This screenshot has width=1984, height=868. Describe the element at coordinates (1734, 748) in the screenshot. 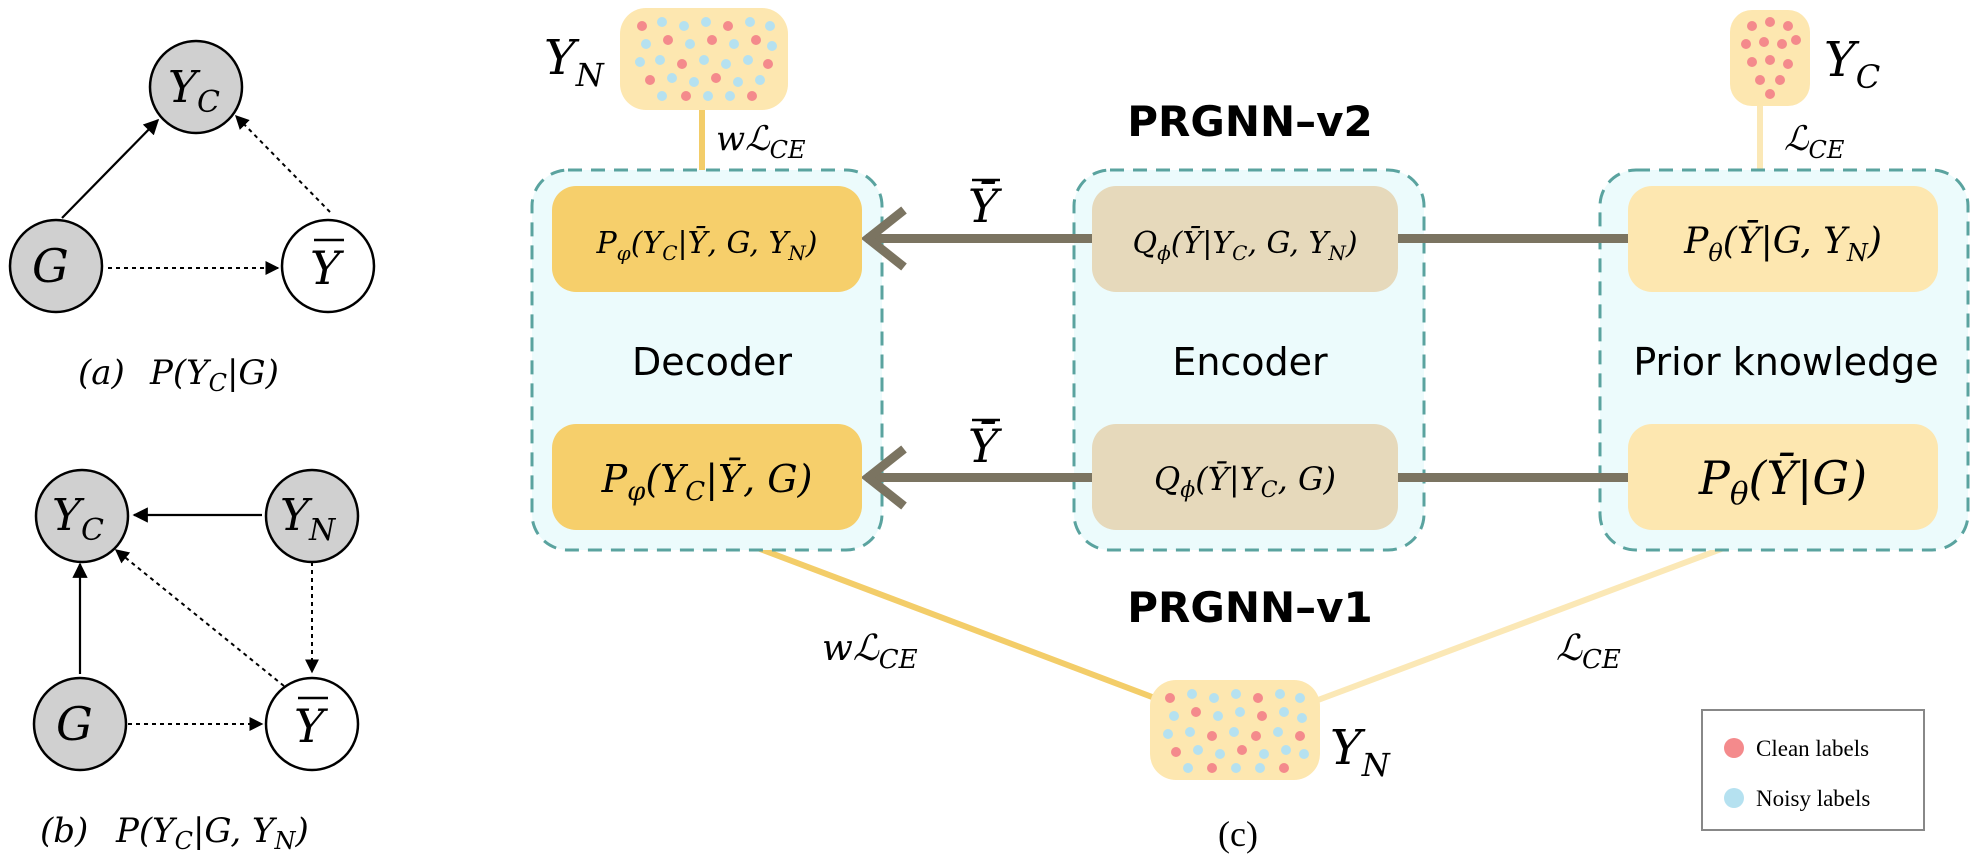

I see `legend-clean-dot` at that location.